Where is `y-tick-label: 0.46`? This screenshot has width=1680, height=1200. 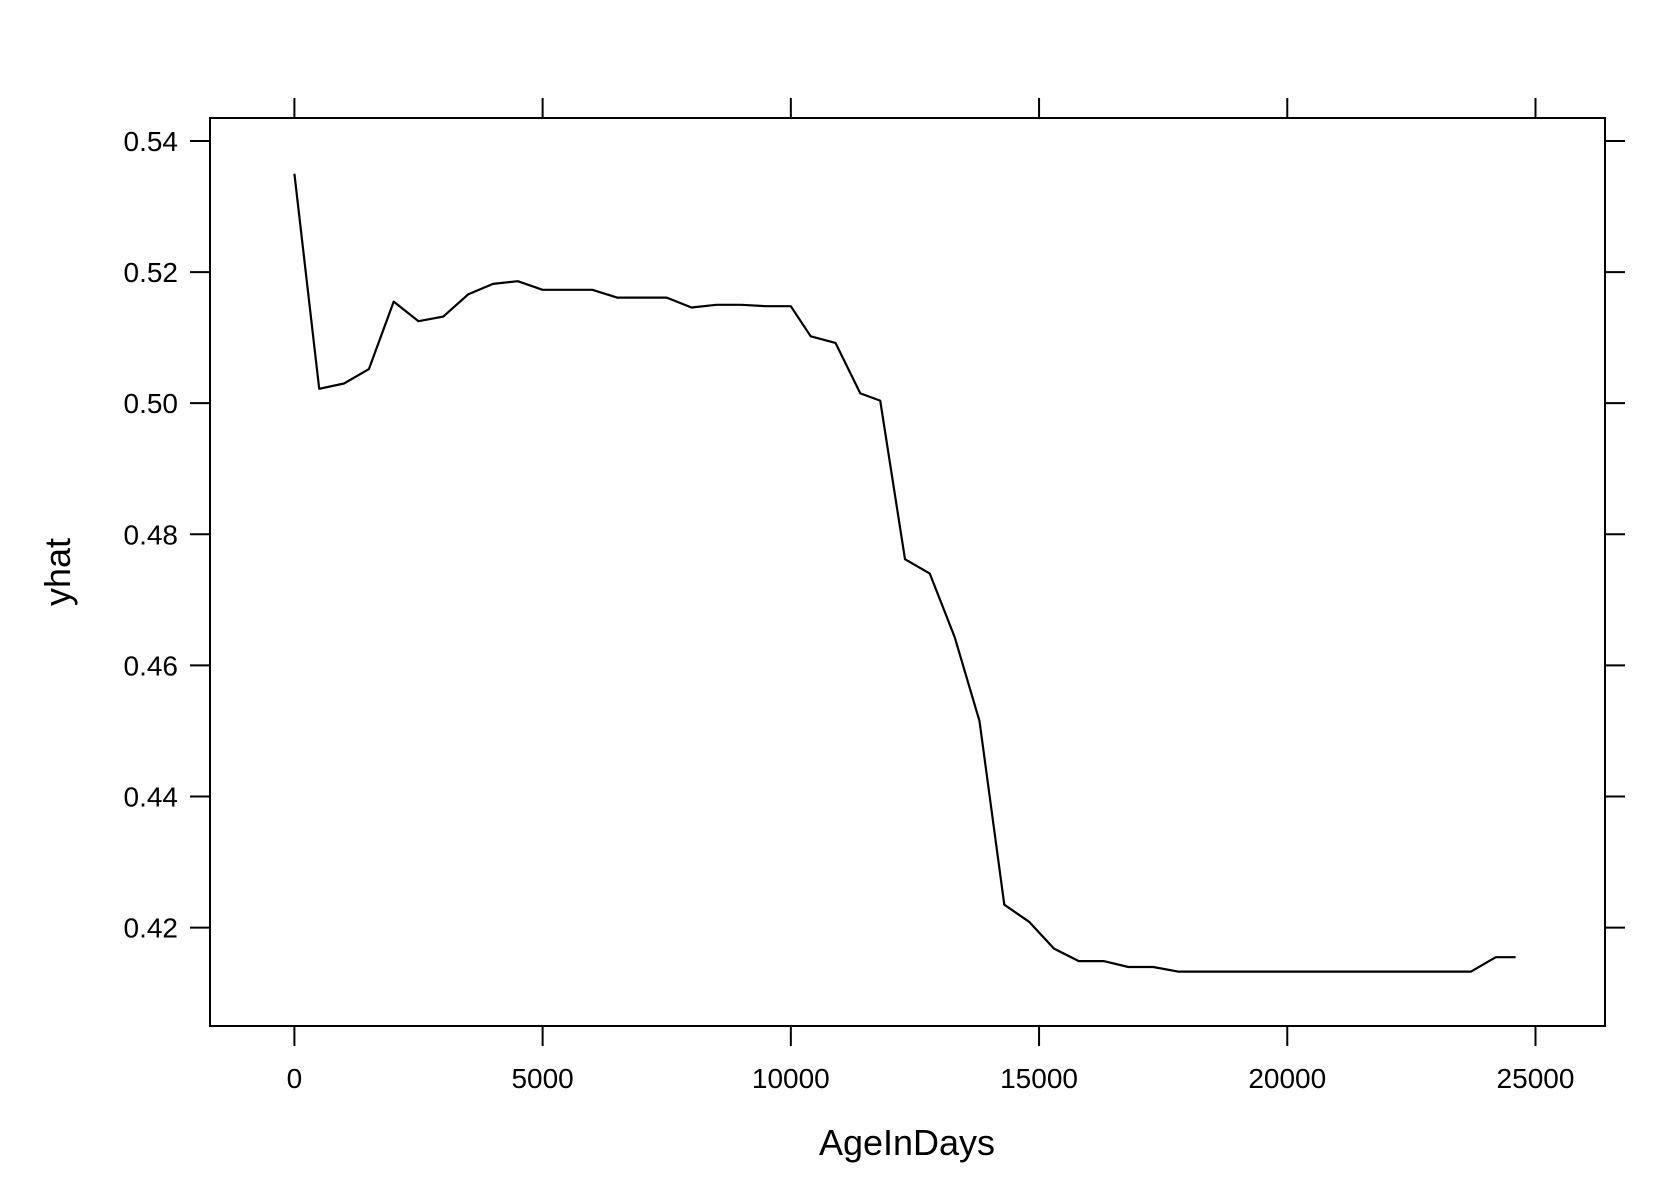 y-tick-label: 0.46 is located at coordinates (151, 665).